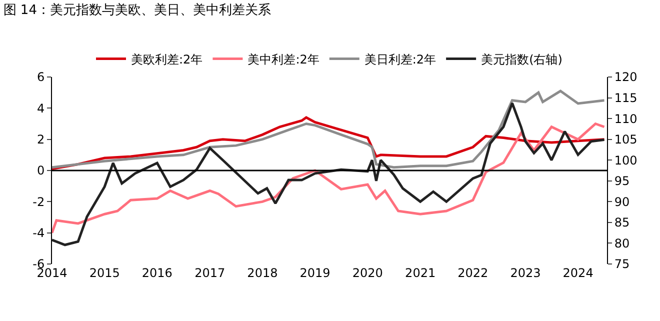 The image size is (660, 321). What do you see at coordinates (367, 273) in the screenshot?
I see `x-tick-label: 2020` at bounding box center [367, 273].